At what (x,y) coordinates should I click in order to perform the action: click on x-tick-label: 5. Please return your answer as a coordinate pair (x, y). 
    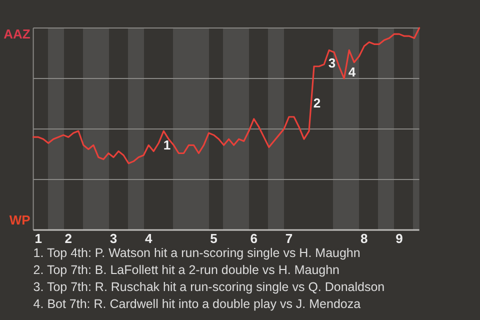
    Looking at the image, I should click on (214, 238).